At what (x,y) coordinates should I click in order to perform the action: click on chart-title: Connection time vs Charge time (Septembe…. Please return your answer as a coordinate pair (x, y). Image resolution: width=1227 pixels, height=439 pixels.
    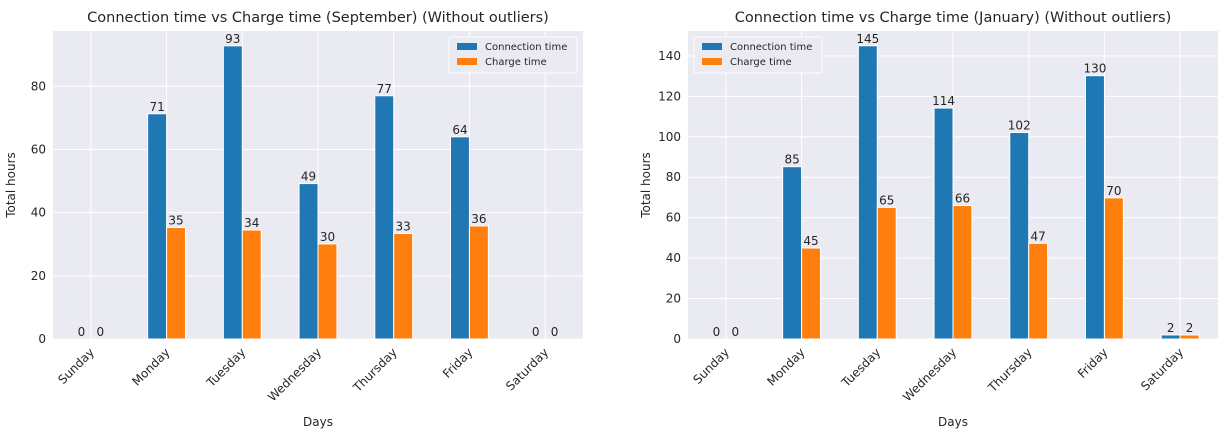
    Looking at the image, I should click on (318, 18).